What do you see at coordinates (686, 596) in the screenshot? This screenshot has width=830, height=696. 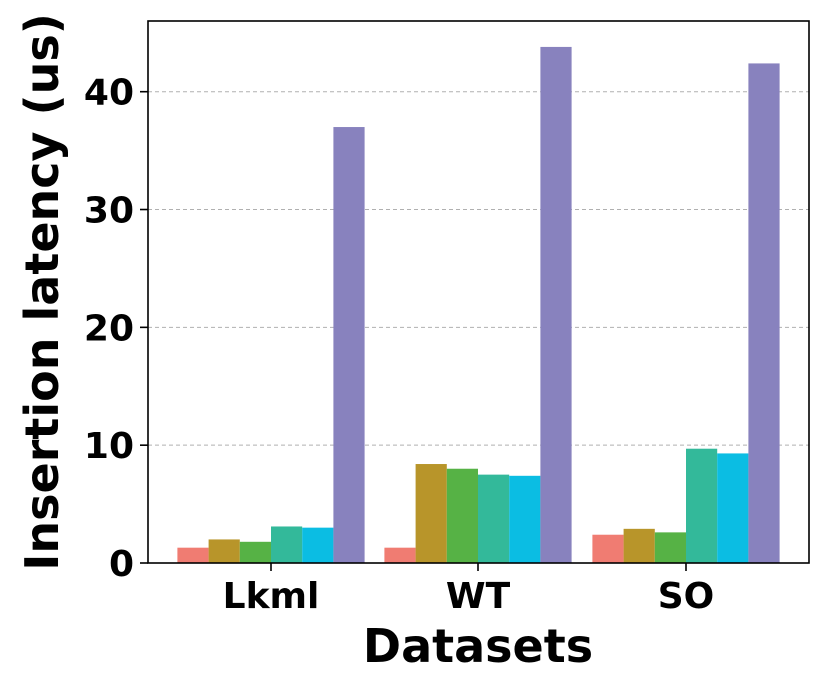 I see `x-tick-label-so: SO` at bounding box center [686, 596].